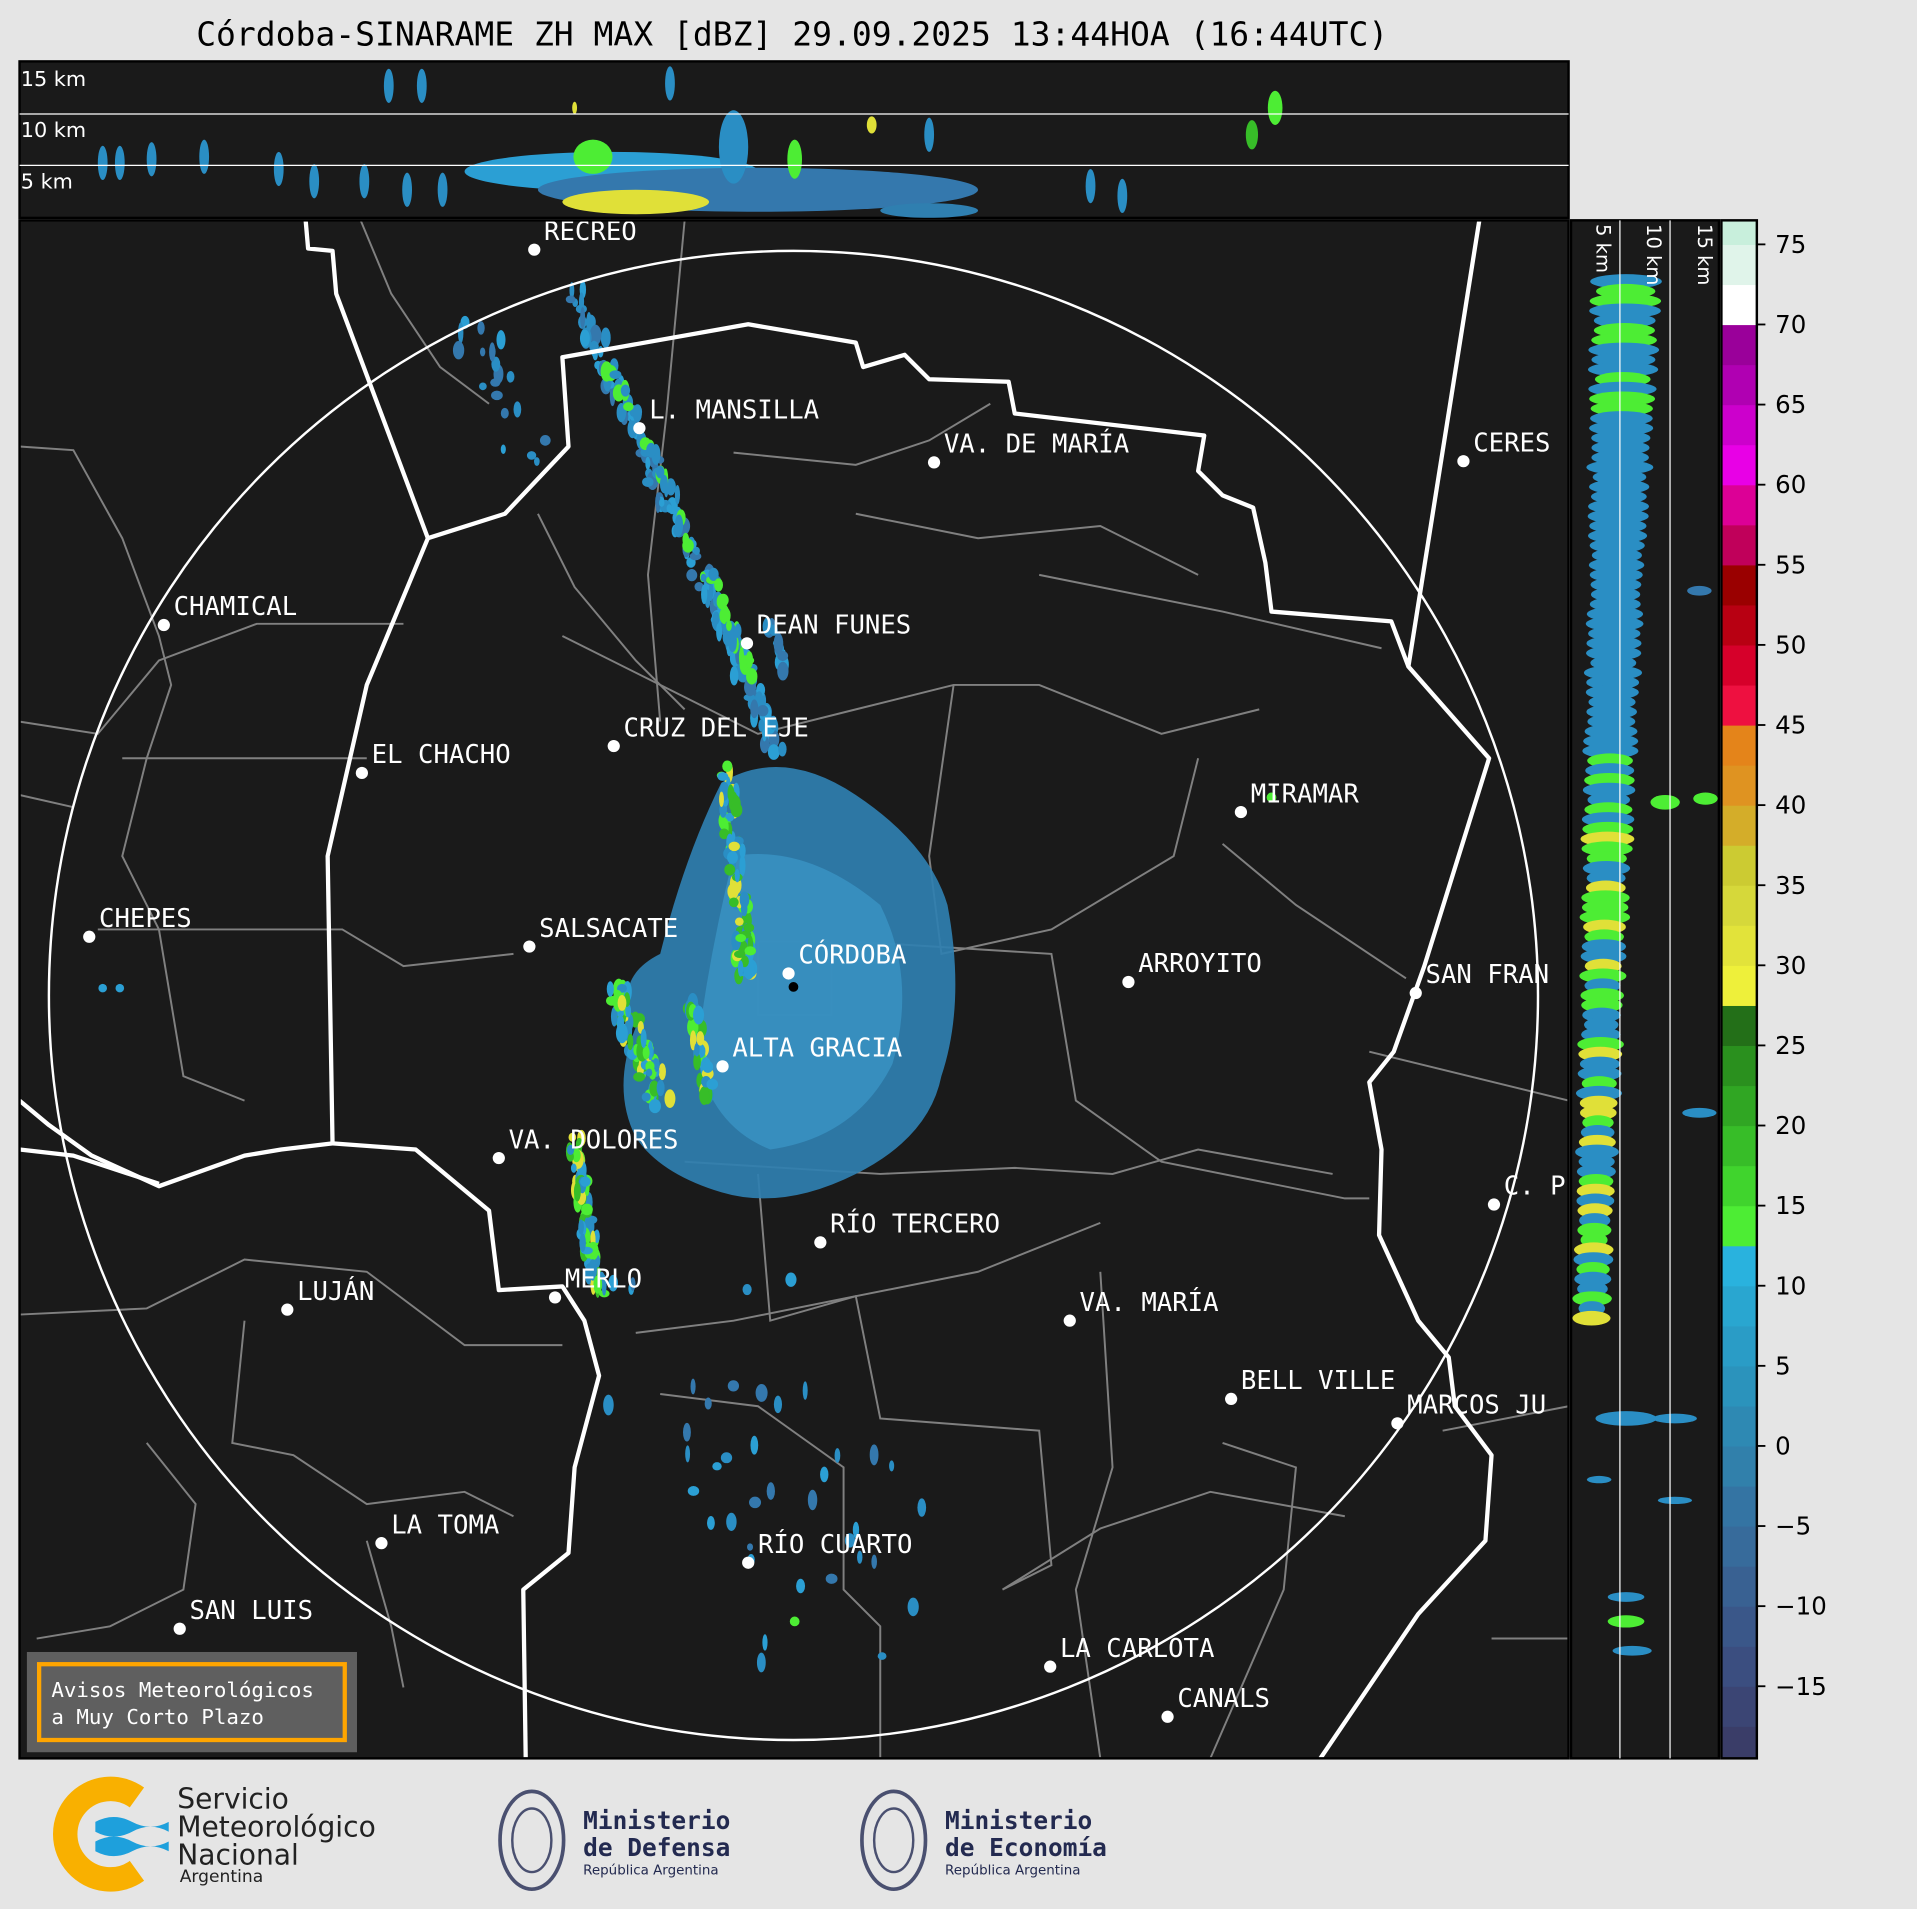 This screenshot has width=1917, height=1909. What do you see at coordinates (852, 955) in the screenshot?
I see `city-label: CÓRDOBA` at bounding box center [852, 955].